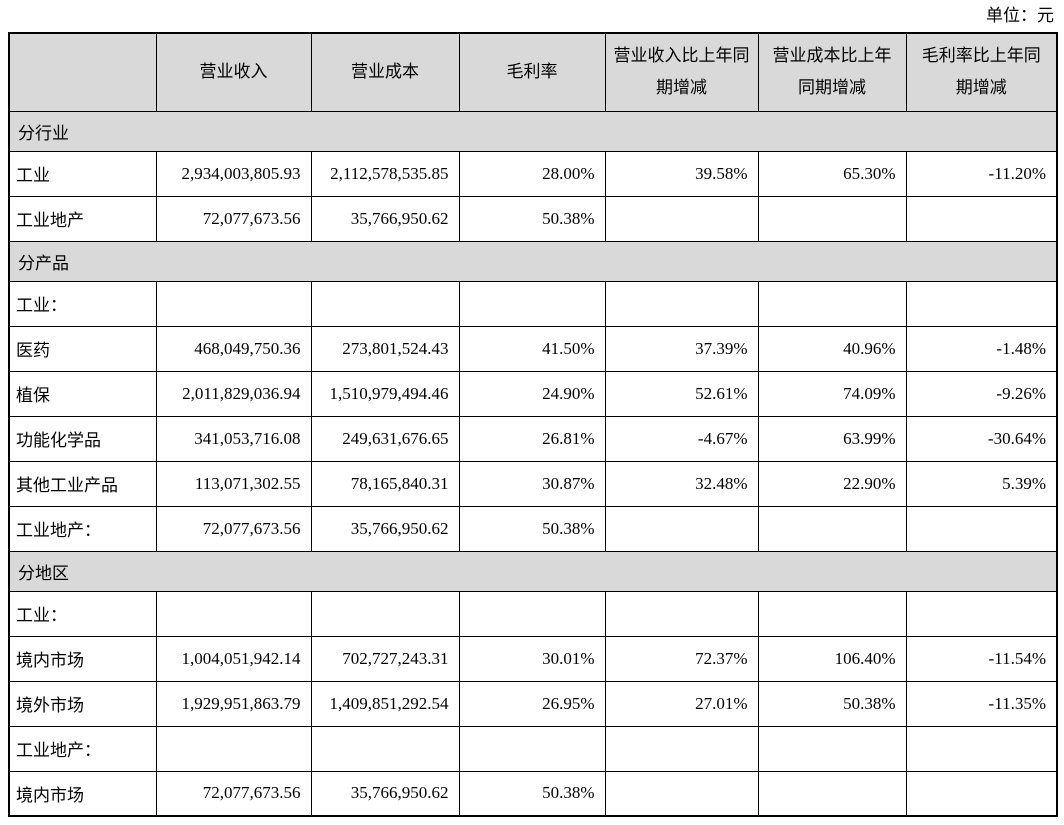 The height and width of the screenshot is (825, 1064). What do you see at coordinates (385, 72) in the screenshot?
I see `column-header: 营业成本` at bounding box center [385, 72].